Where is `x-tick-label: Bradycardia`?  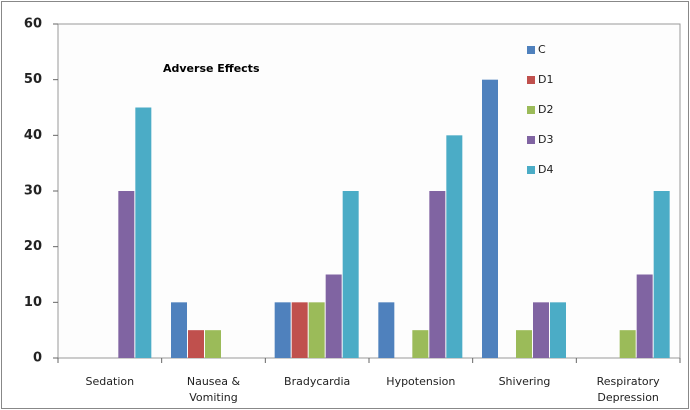
x-tick-label: Bradycardia is located at coordinates (317, 381).